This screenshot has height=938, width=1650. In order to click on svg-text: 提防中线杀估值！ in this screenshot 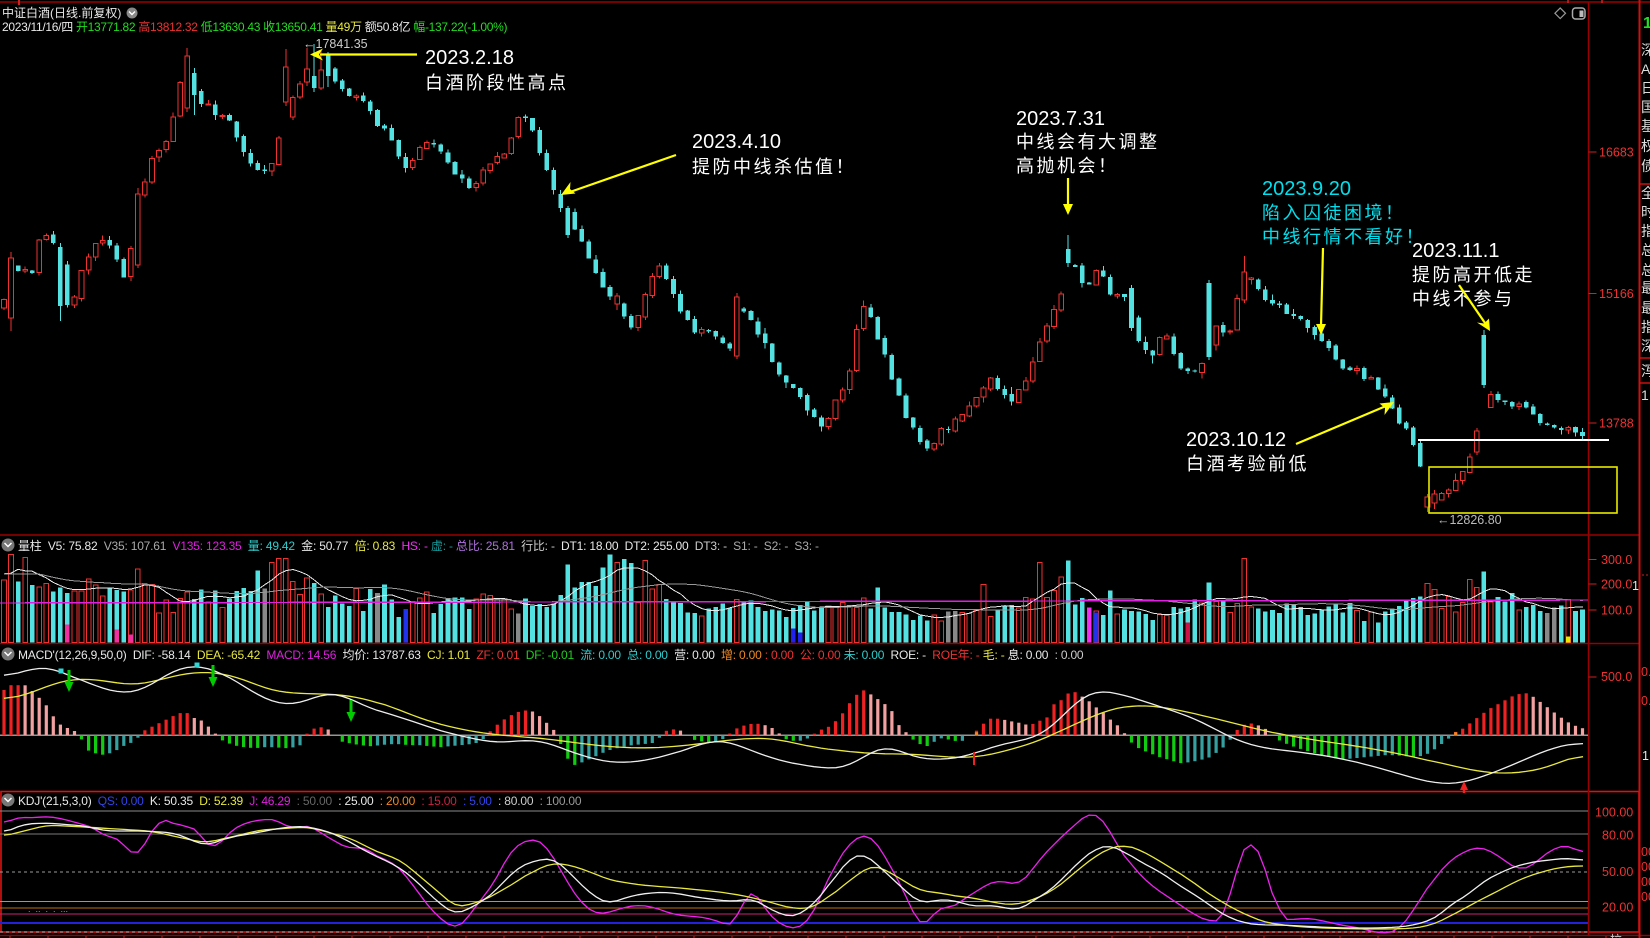, I will do `click(774, 167)`.